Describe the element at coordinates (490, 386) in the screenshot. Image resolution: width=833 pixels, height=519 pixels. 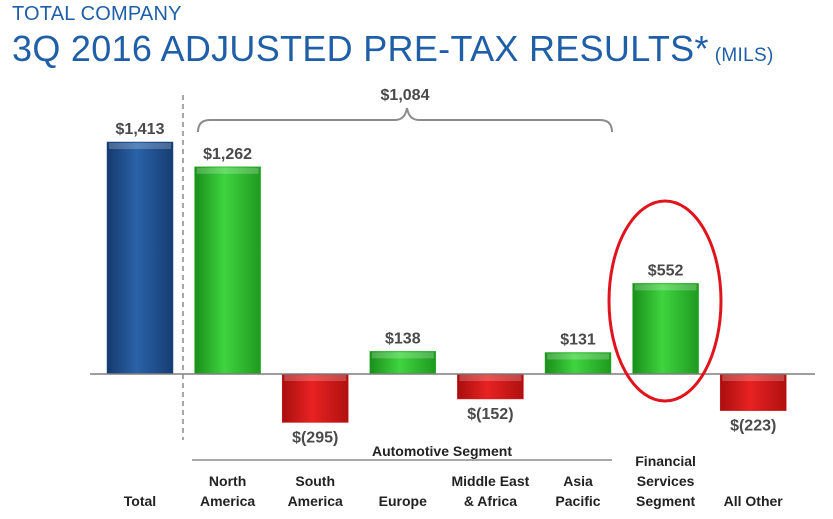
I see `bar-middle-east-africa` at that location.